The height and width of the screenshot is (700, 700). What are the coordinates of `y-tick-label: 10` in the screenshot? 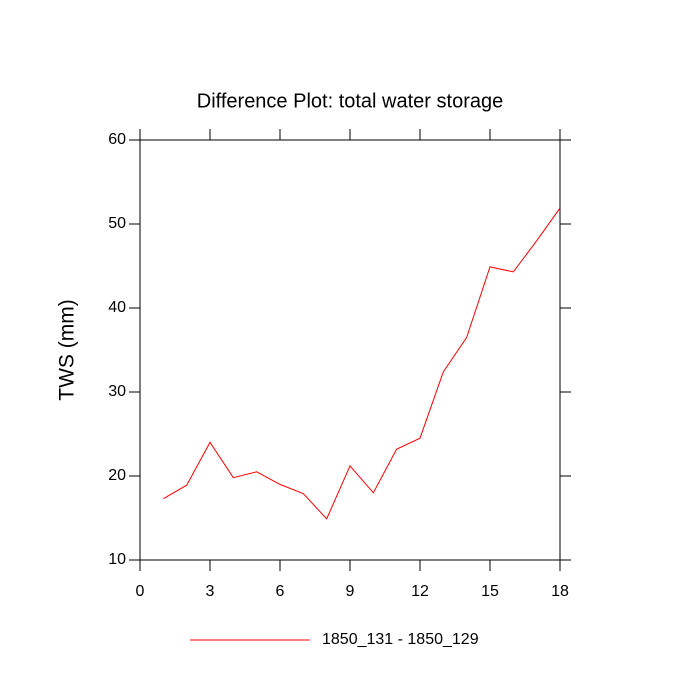 It's located at (117, 559).